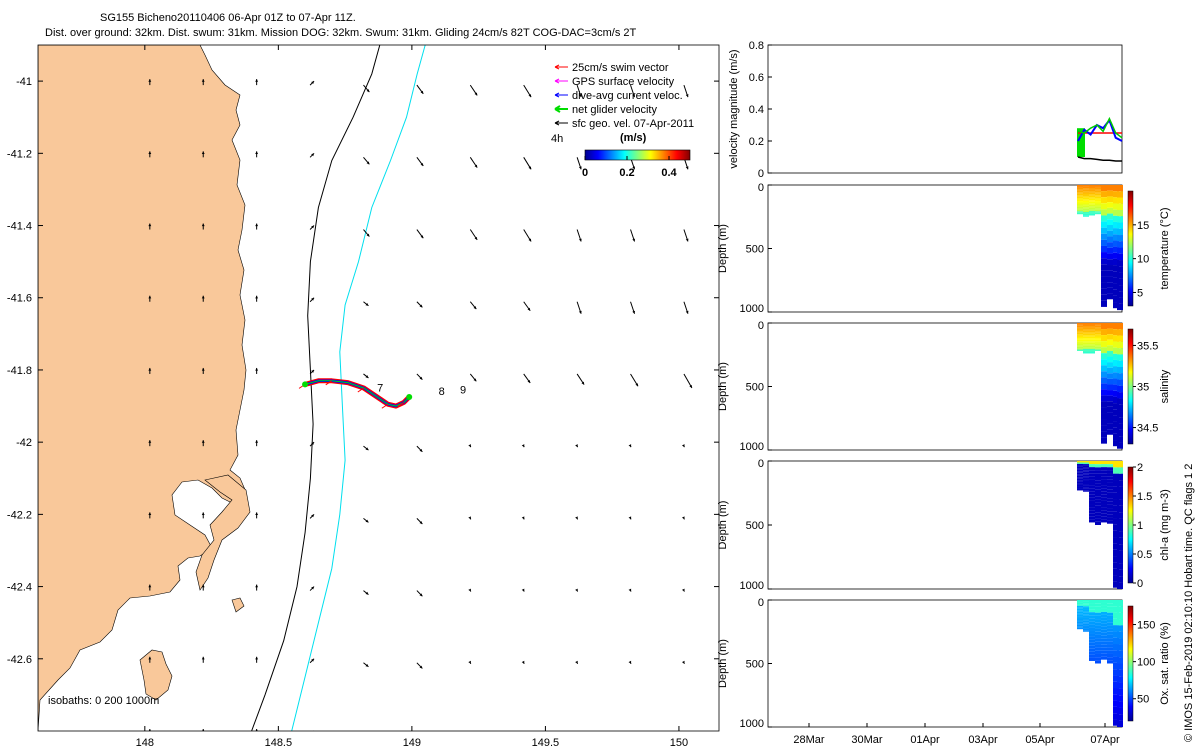 The height and width of the screenshot is (750, 1200). What do you see at coordinates (945, 386) in the screenshot?
I see `panel-frame` at bounding box center [945, 386].